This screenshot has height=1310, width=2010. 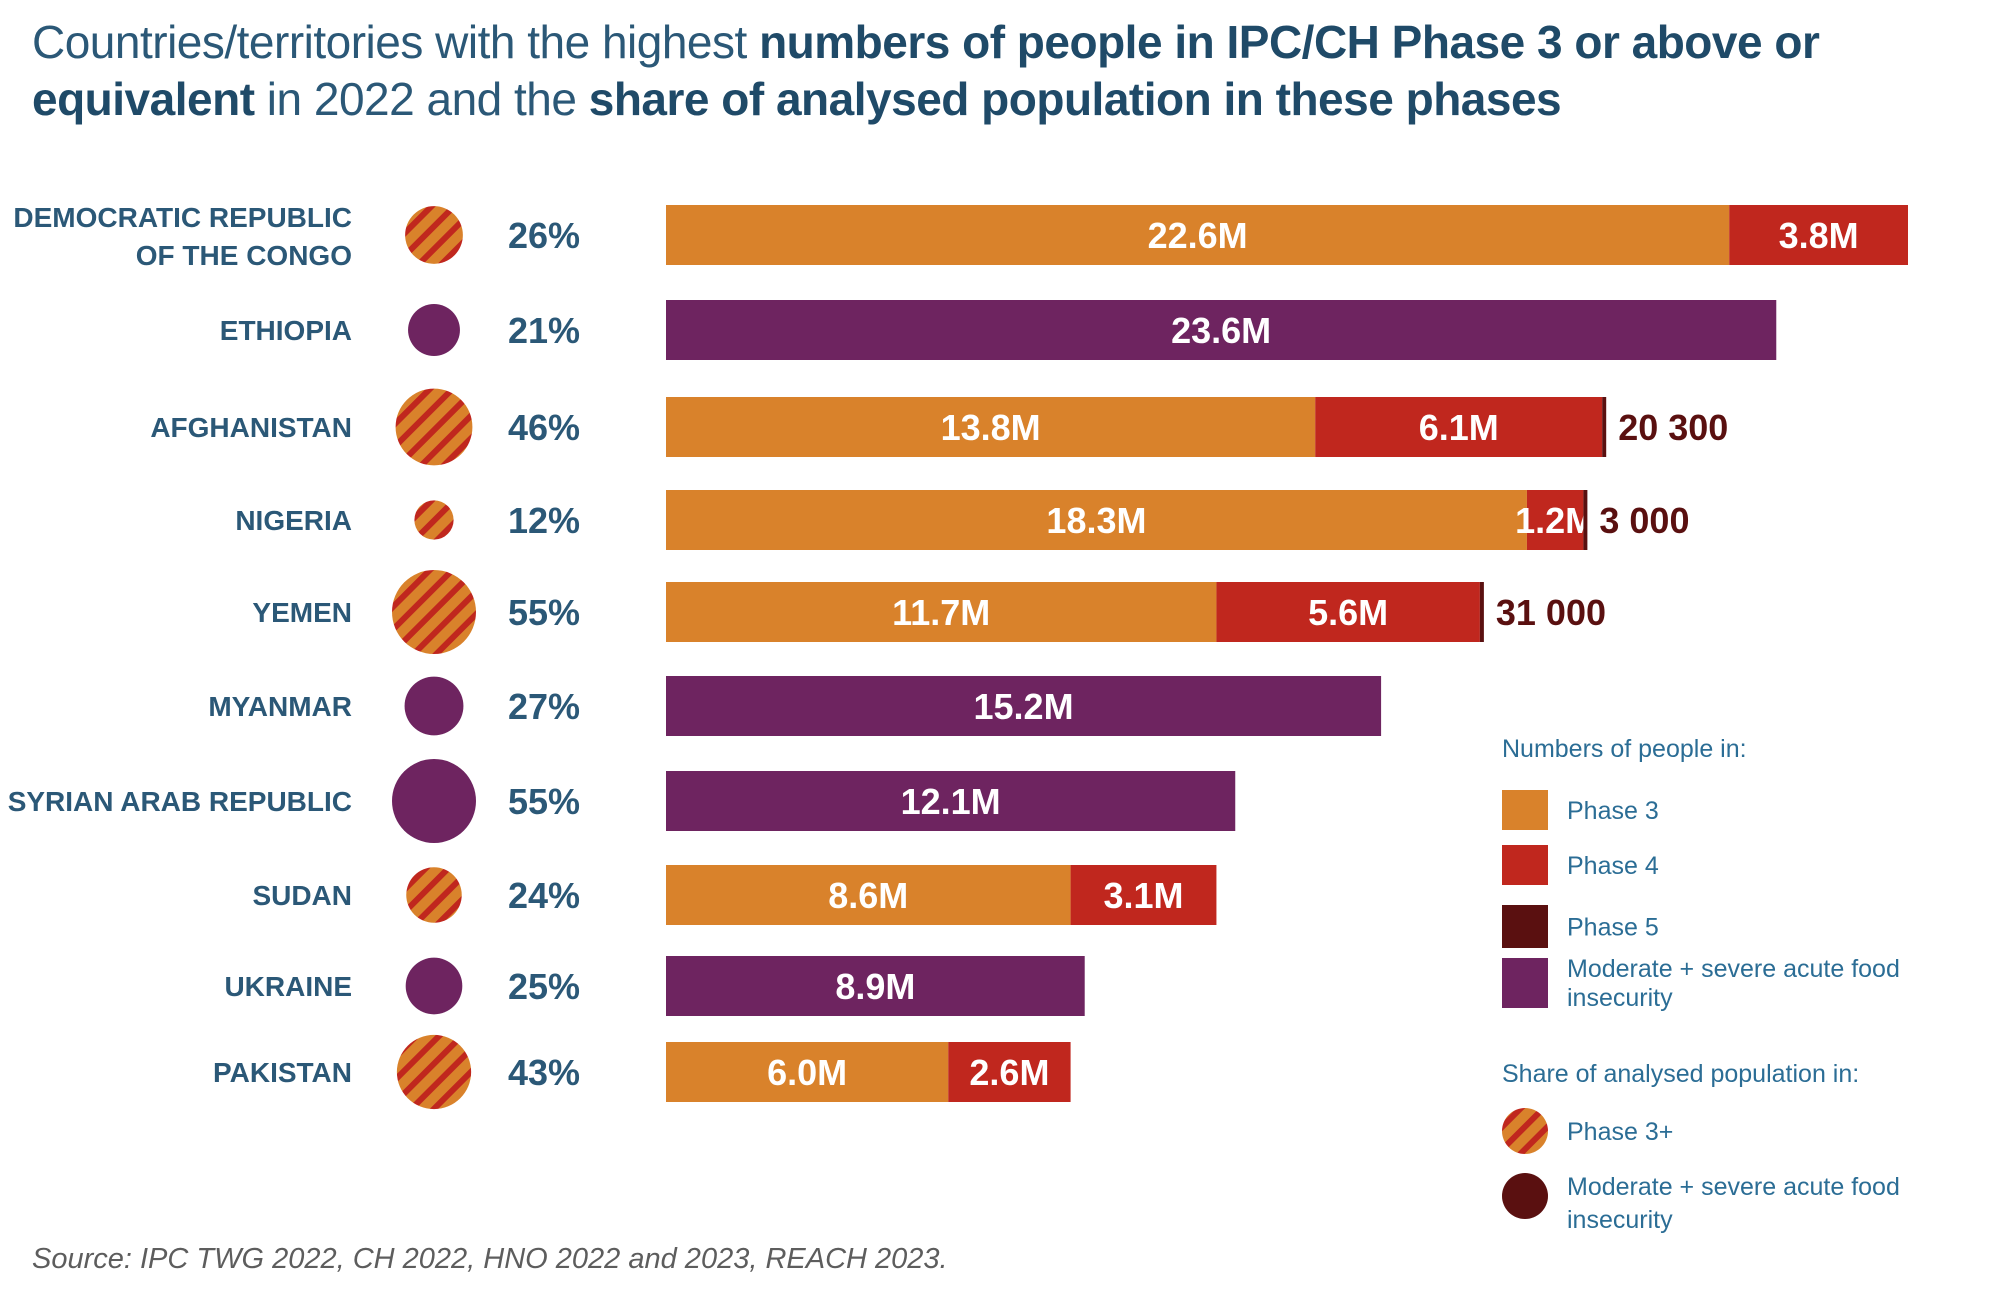 What do you see at coordinates (280, 706) in the screenshot?
I see `country-label: MYANMAR` at bounding box center [280, 706].